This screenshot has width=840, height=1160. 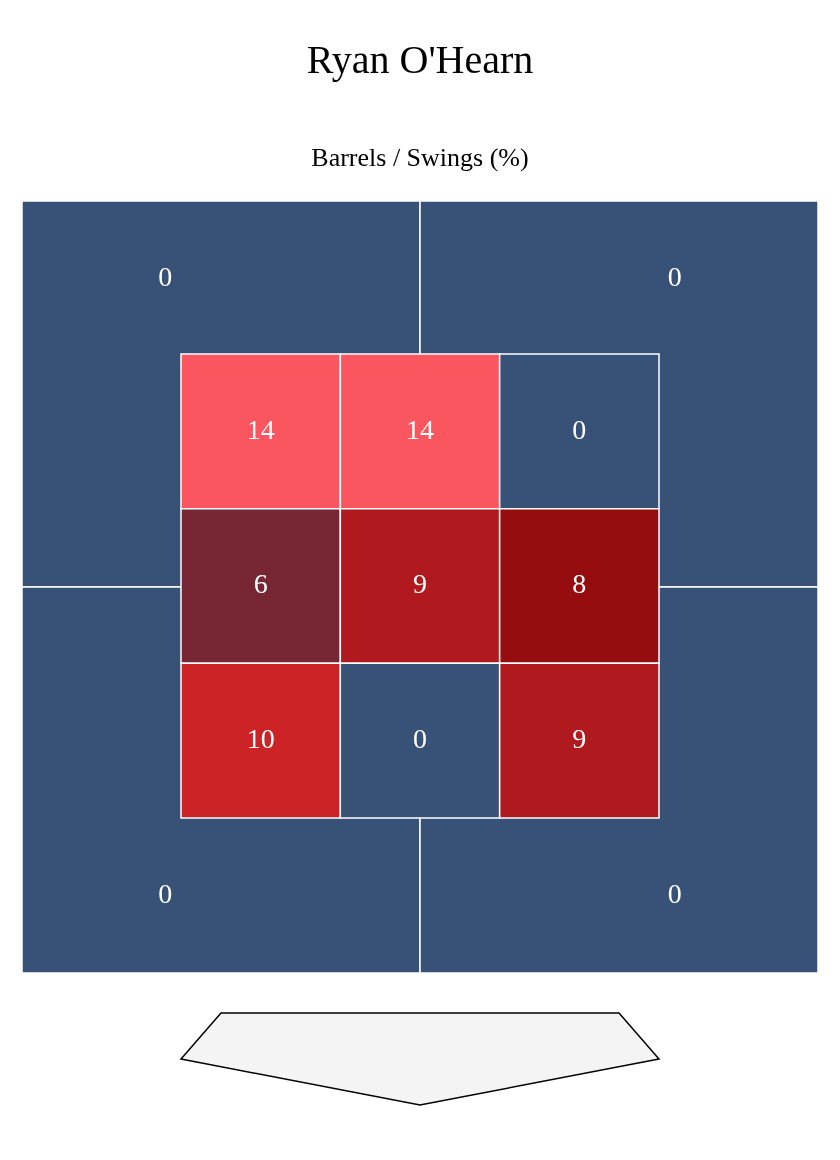 I want to click on chart-subtitle: Barrels / Swings (%), so click(x=420, y=158).